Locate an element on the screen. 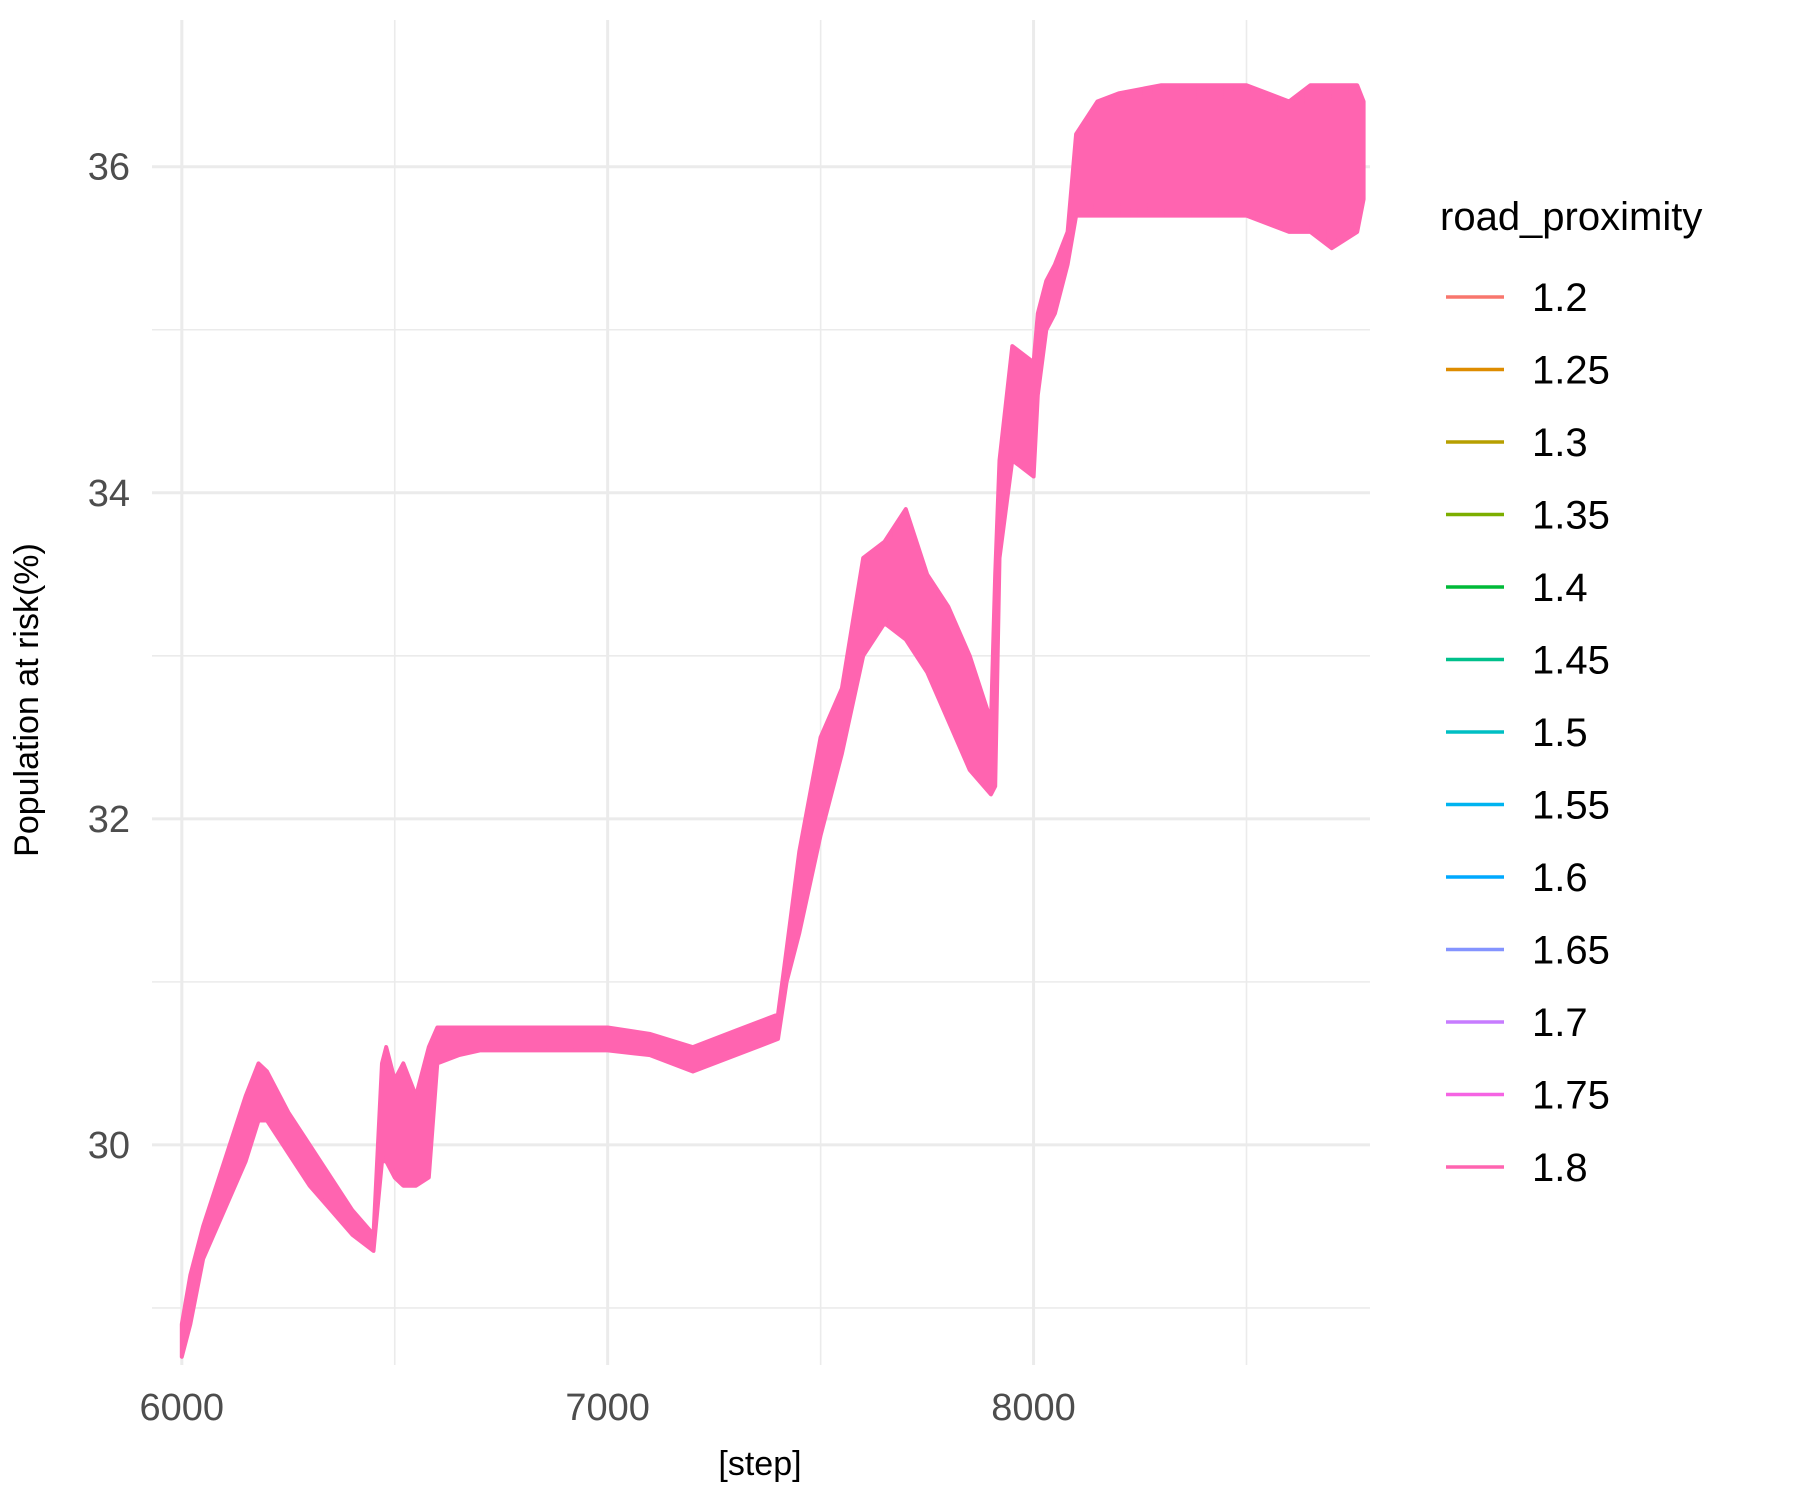 The image size is (1800, 1500). legend-label: 1.7 is located at coordinates (1560, 1023).